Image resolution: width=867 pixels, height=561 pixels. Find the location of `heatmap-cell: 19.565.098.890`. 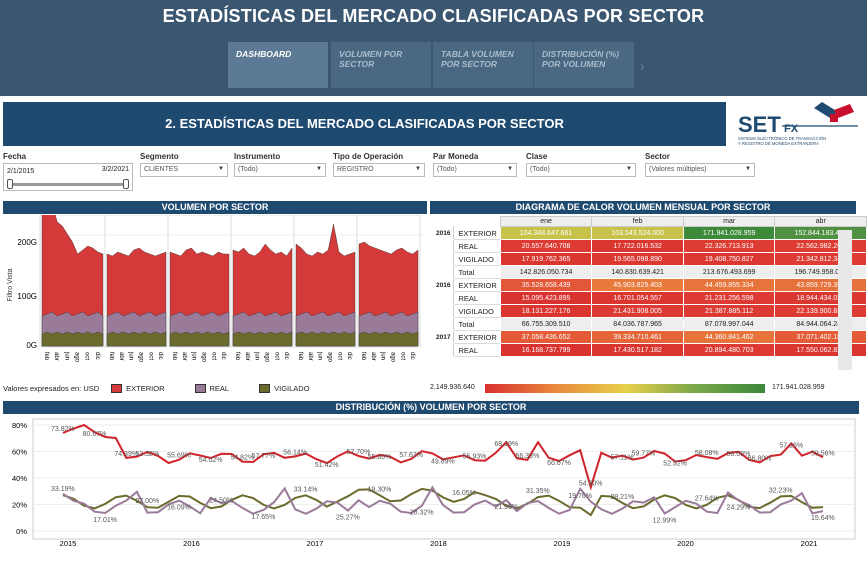

heatmap-cell: 19.565.098.890 is located at coordinates (637, 259).